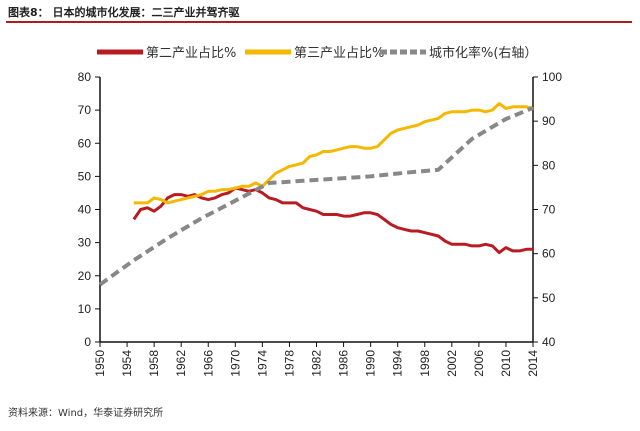 The height and width of the screenshot is (431, 640). What do you see at coordinates (85, 77) in the screenshot?
I see `left-tick-label: 80` at bounding box center [85, 77].